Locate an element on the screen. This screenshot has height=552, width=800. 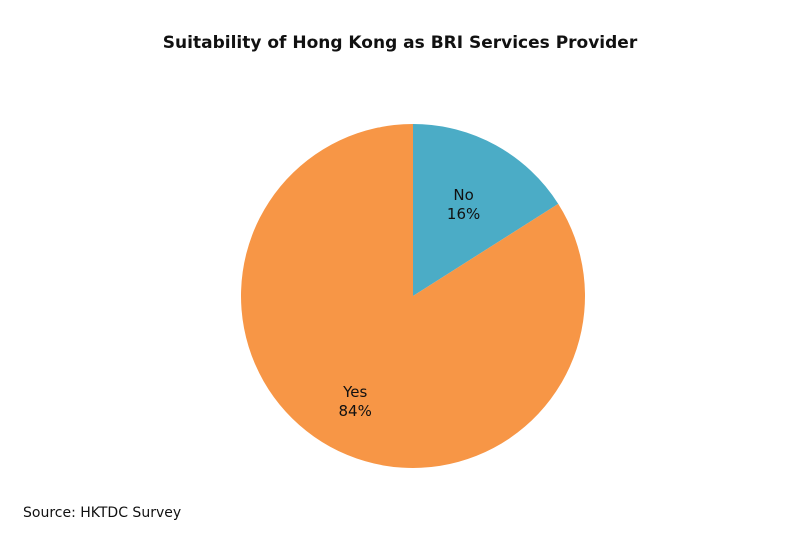
slice-label-yes-value: 84% is located at coordinates (355, 411).